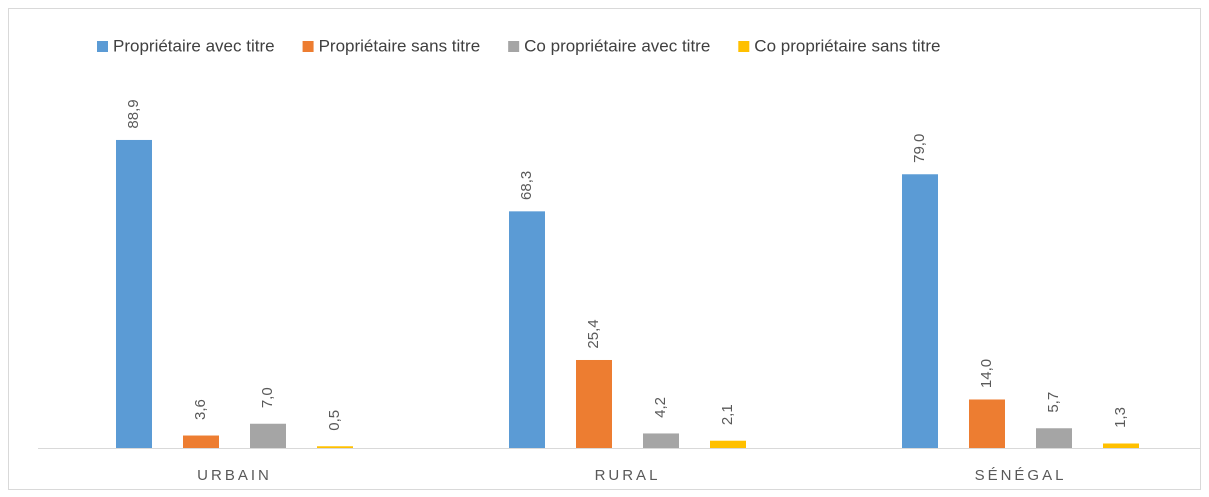  Describe the element at coordinates (234, 475) in the screenshot. I see `x-tick-label: URBAIN` at that location.